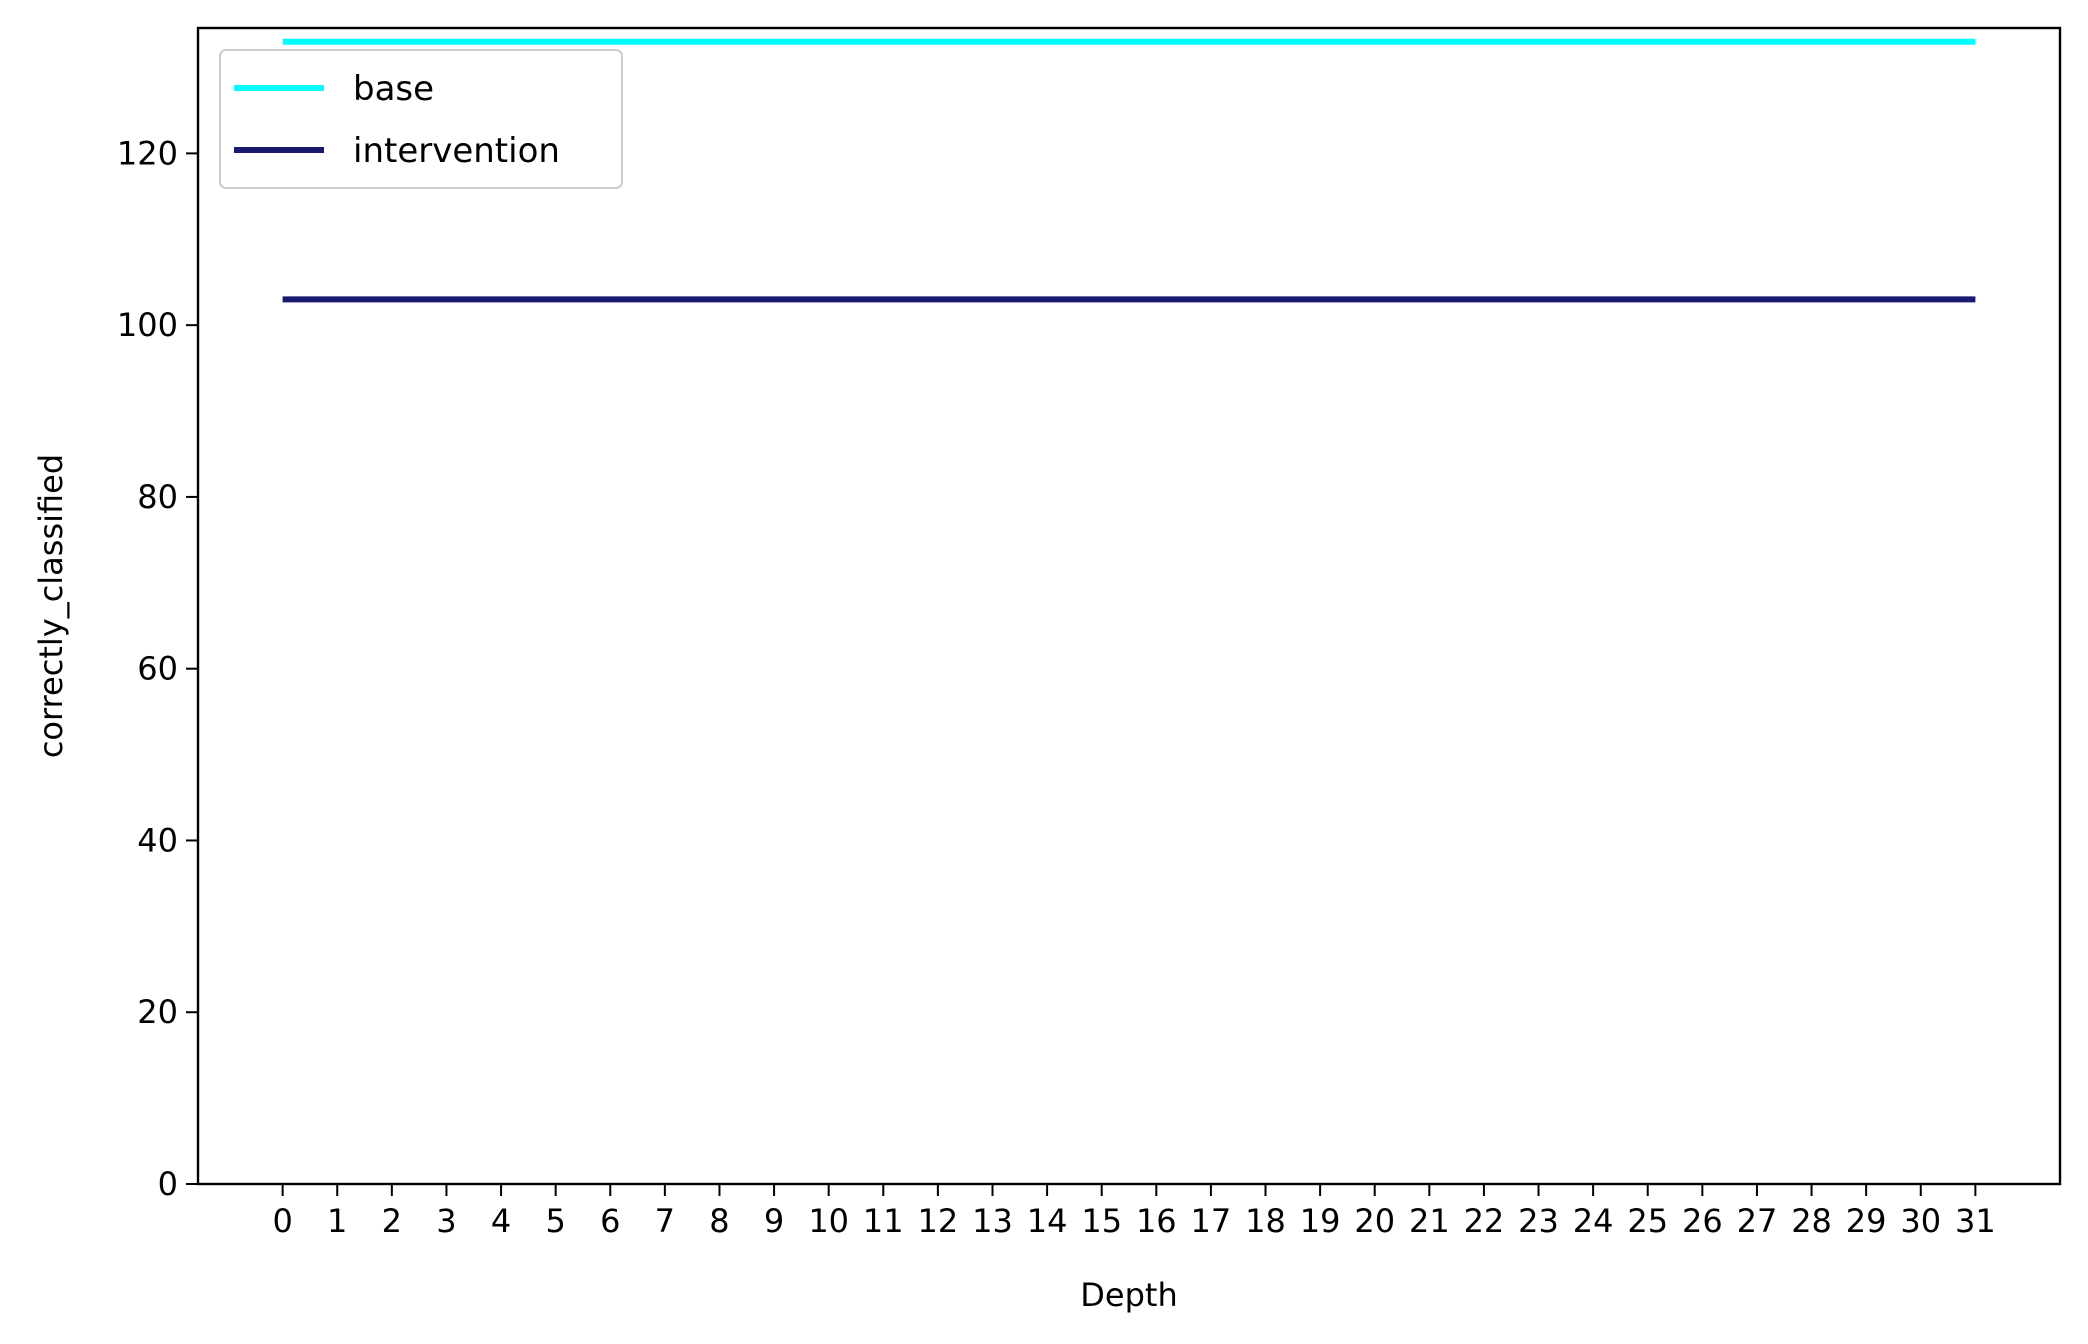 This screenshot has height=1344, width=2088. I want to click on y-tick-label: 40, so click(157, 840).